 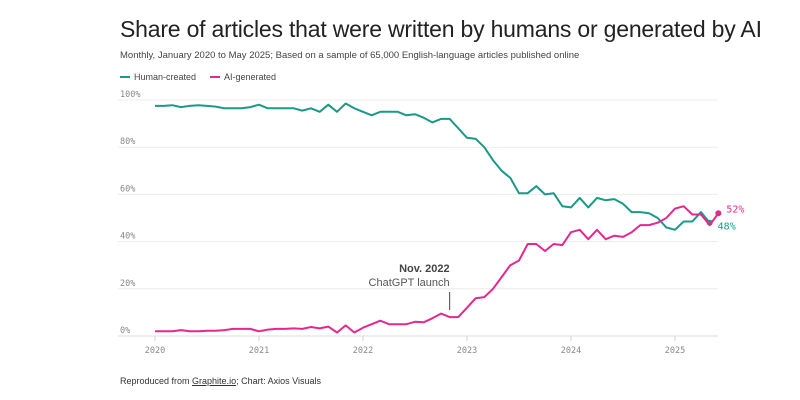 What do you see at coordinates (250, 77) in the screenshot?
I see `legend-label: AI-generated` at bounding box center [250, 77].